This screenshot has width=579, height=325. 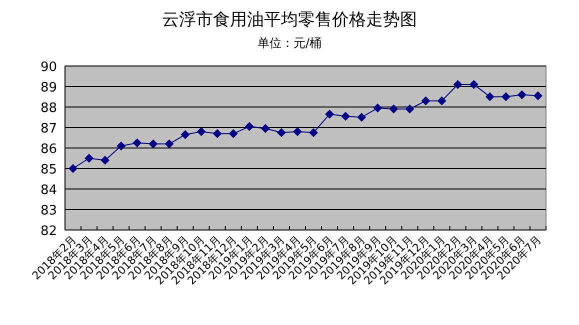 I want to click on y-tick-label: 83, so click(x=48, y=211).